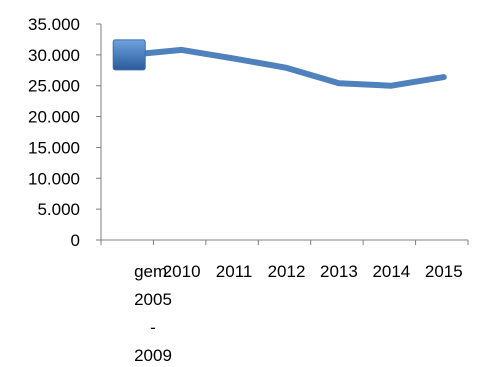 The height and width of the screenshot is (367, 497). What do you see at coordinates (287, 271) in the screenshot?
I see `x-tick-label: 2012` at bounding box center [287, 271].